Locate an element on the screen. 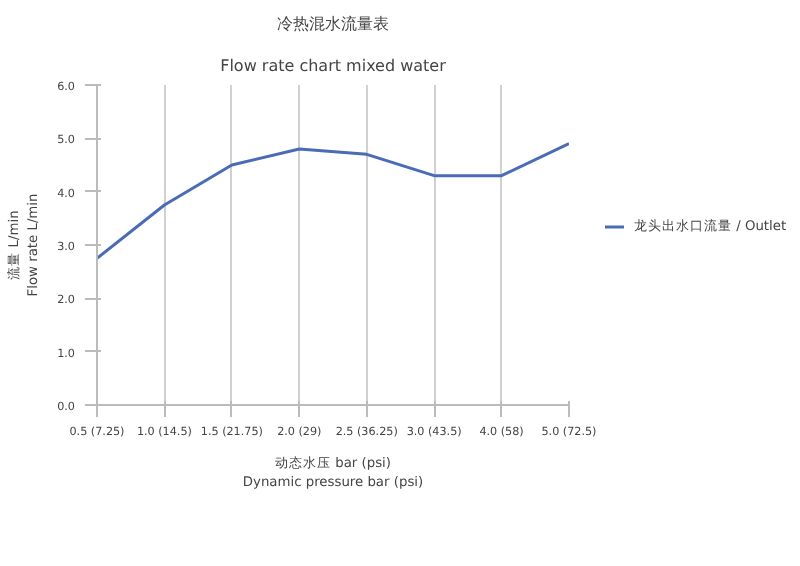 The image size is (800, 566). line-series is located at coordinates (333, 201).